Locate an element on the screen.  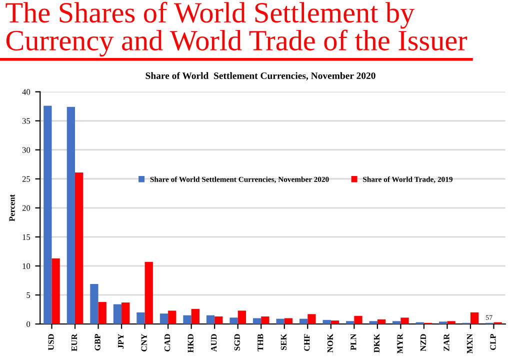
y-tick-label: 0 is located at coordinates (28, 324).